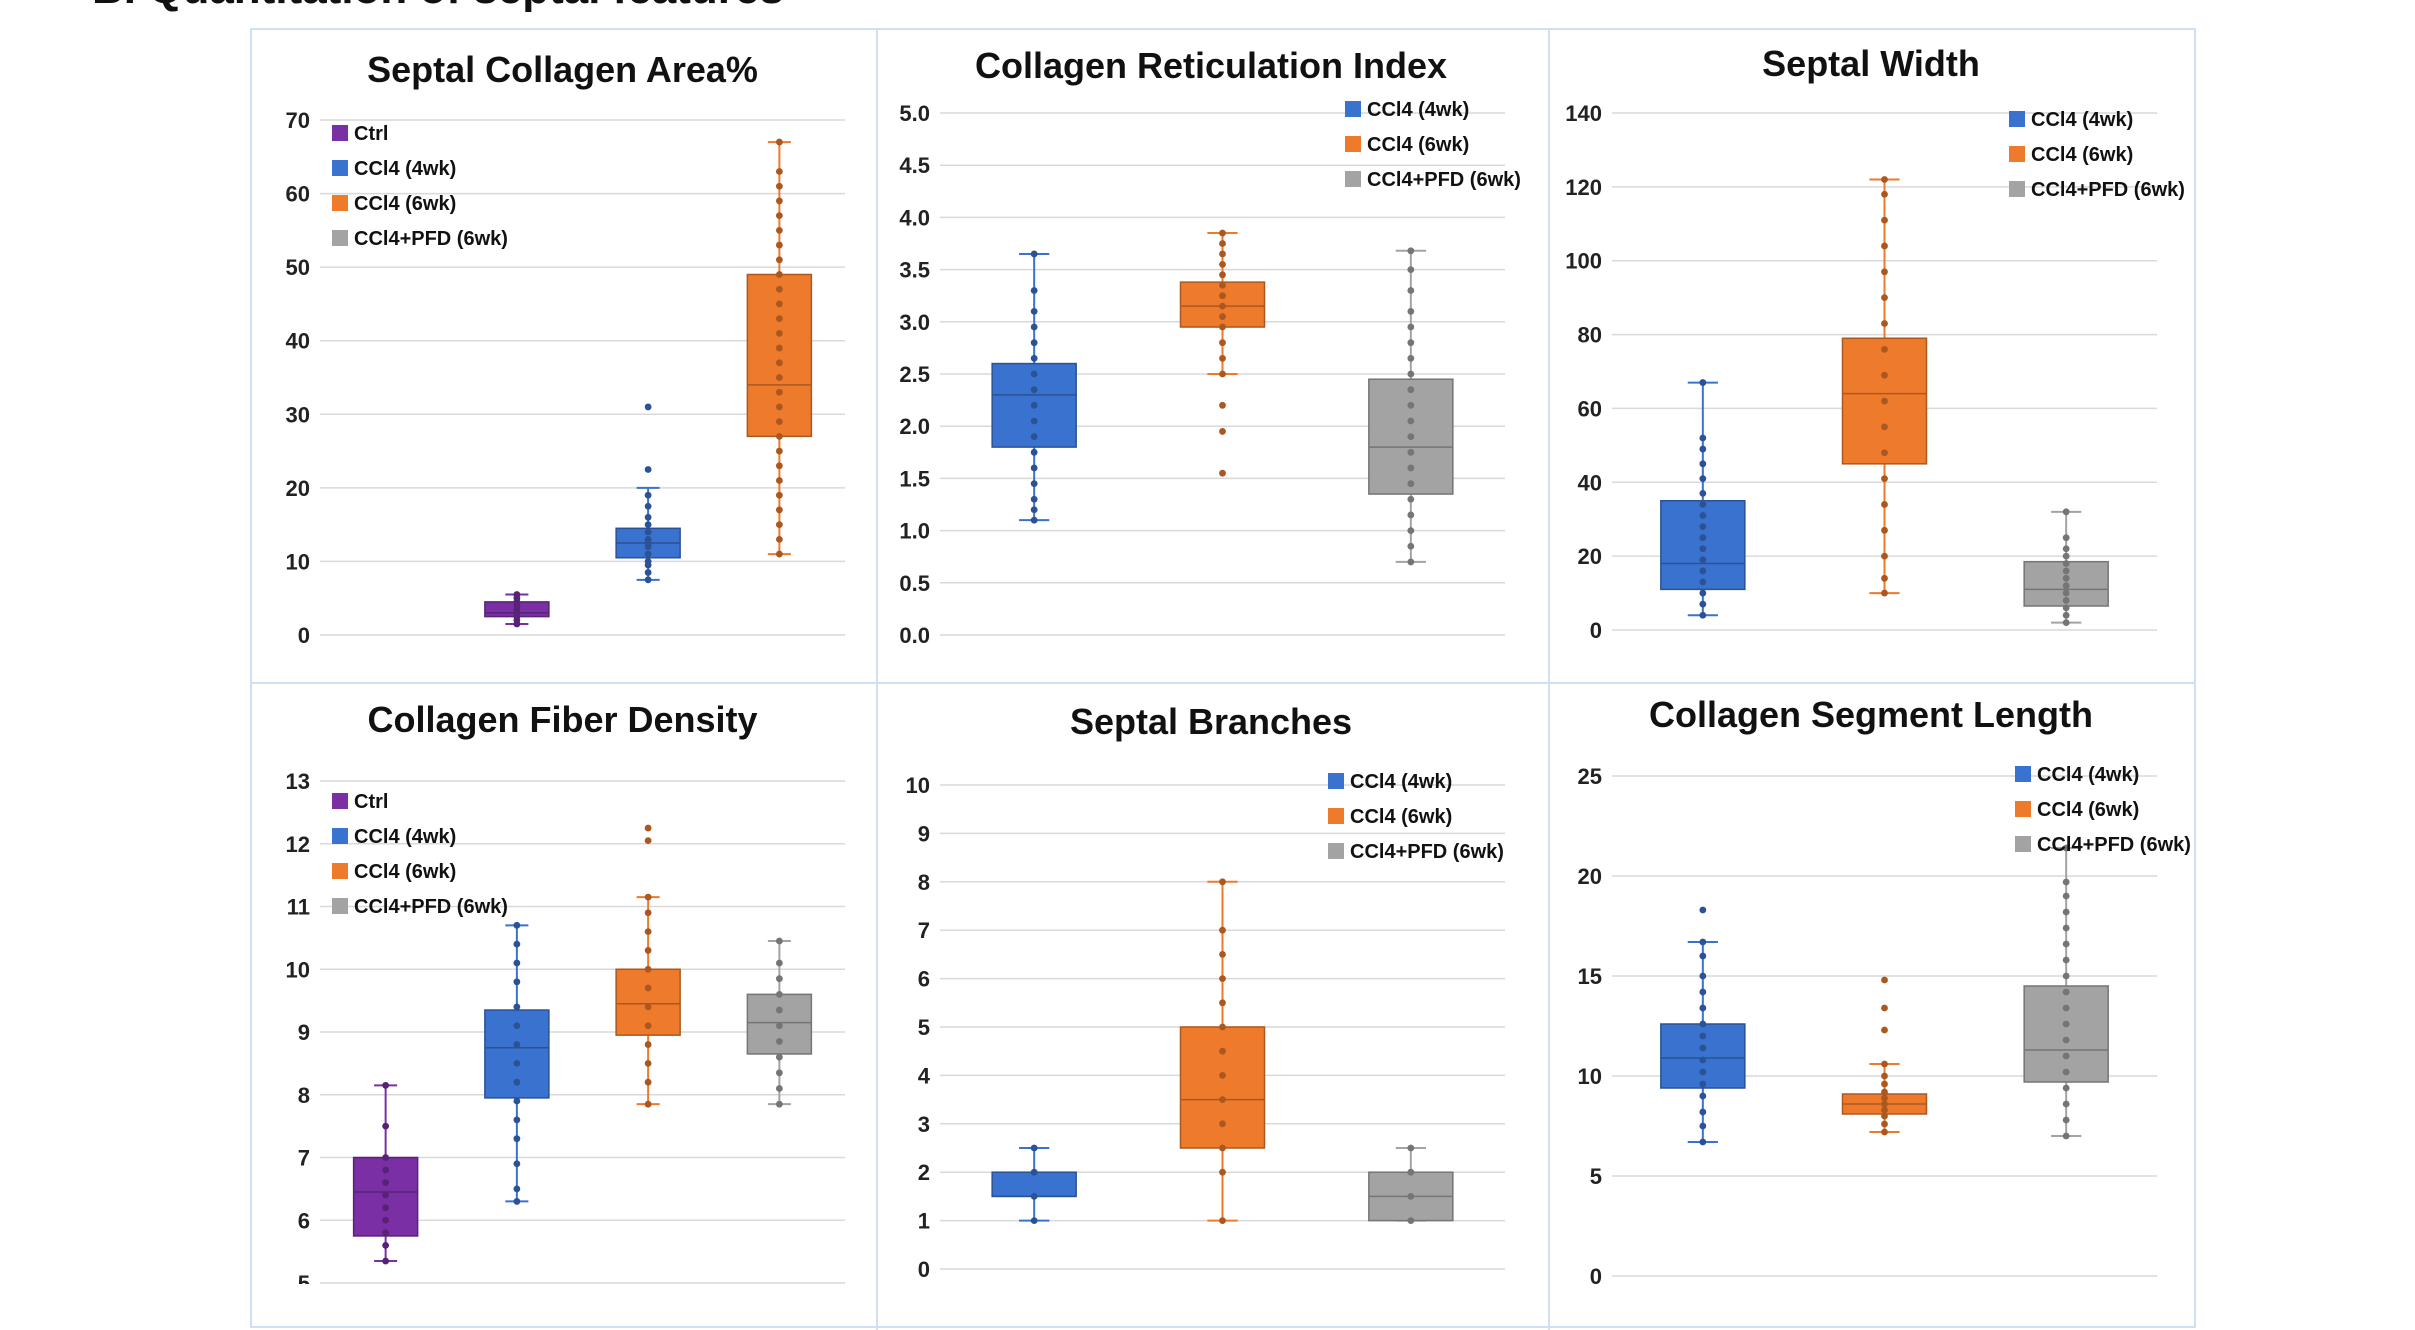 Image resolution: width=2415 pixels, height=1330 pixels. What do you see at coordinates (924, 930) in the screenshot?
I see `y-tick-label: 7` at bounding box center [924, 930].